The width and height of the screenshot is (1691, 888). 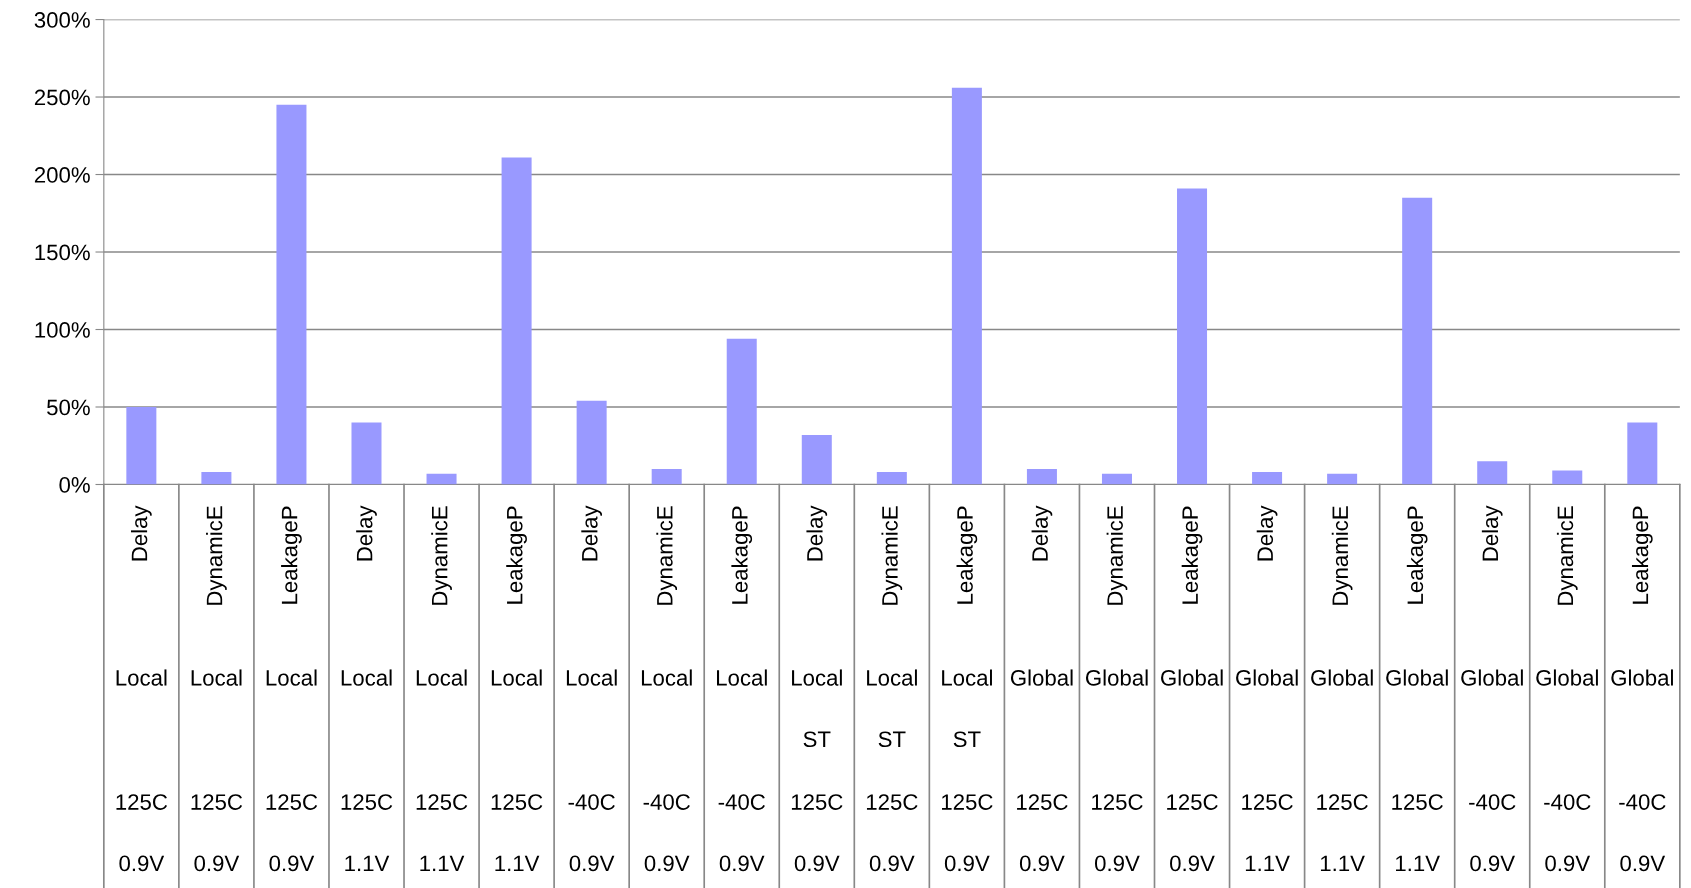 I want to click on category-label: Delay Local 125C 1.1V, so click(x=367, y=688).